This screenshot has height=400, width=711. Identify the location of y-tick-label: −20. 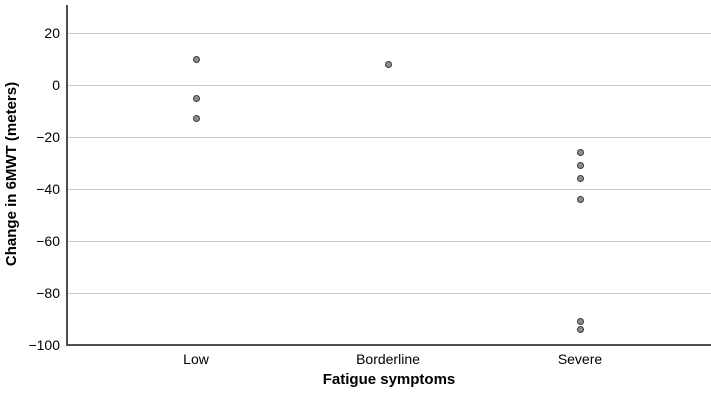
(48, 137).